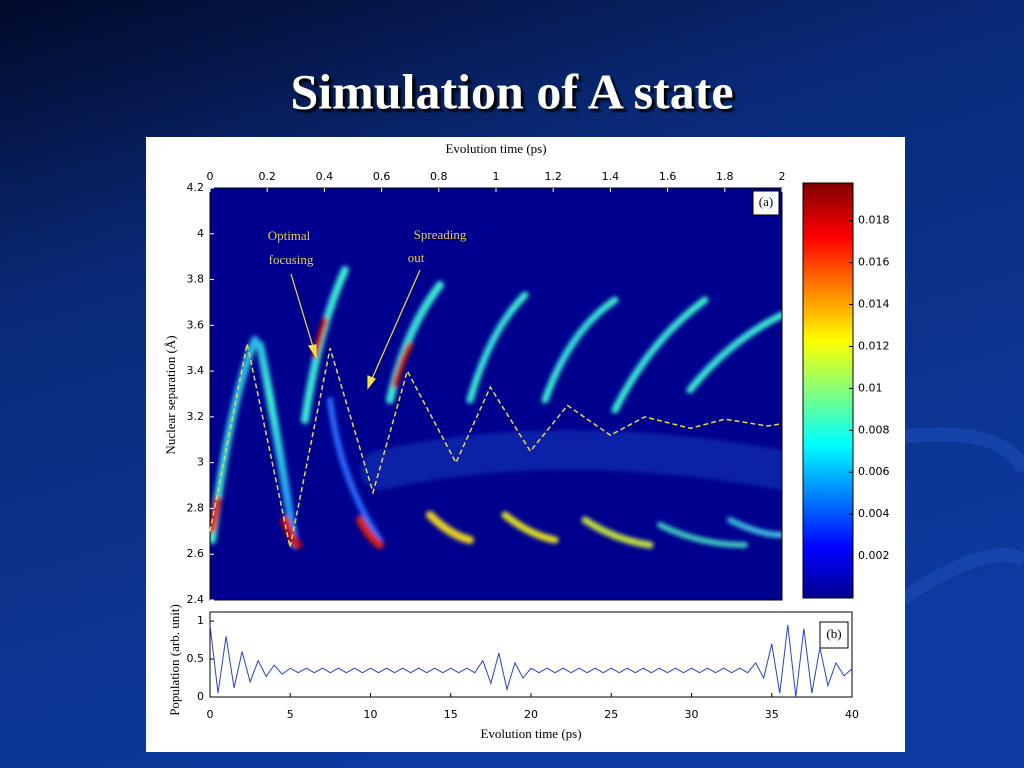 The height and width of the screenshot is (768, 1024). What do you see at coordinates (874, 262) in the screenshot?
I see `colorbar-tick-label: 0.016` at bounding box center [874, 262].